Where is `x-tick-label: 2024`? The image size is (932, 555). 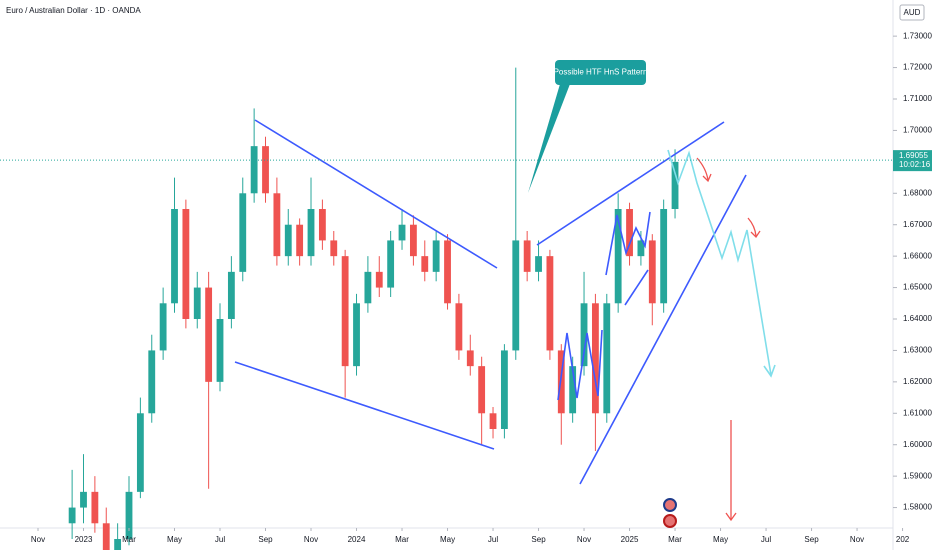 x-tick-label: 2024 is located at coordinates (357, 539).